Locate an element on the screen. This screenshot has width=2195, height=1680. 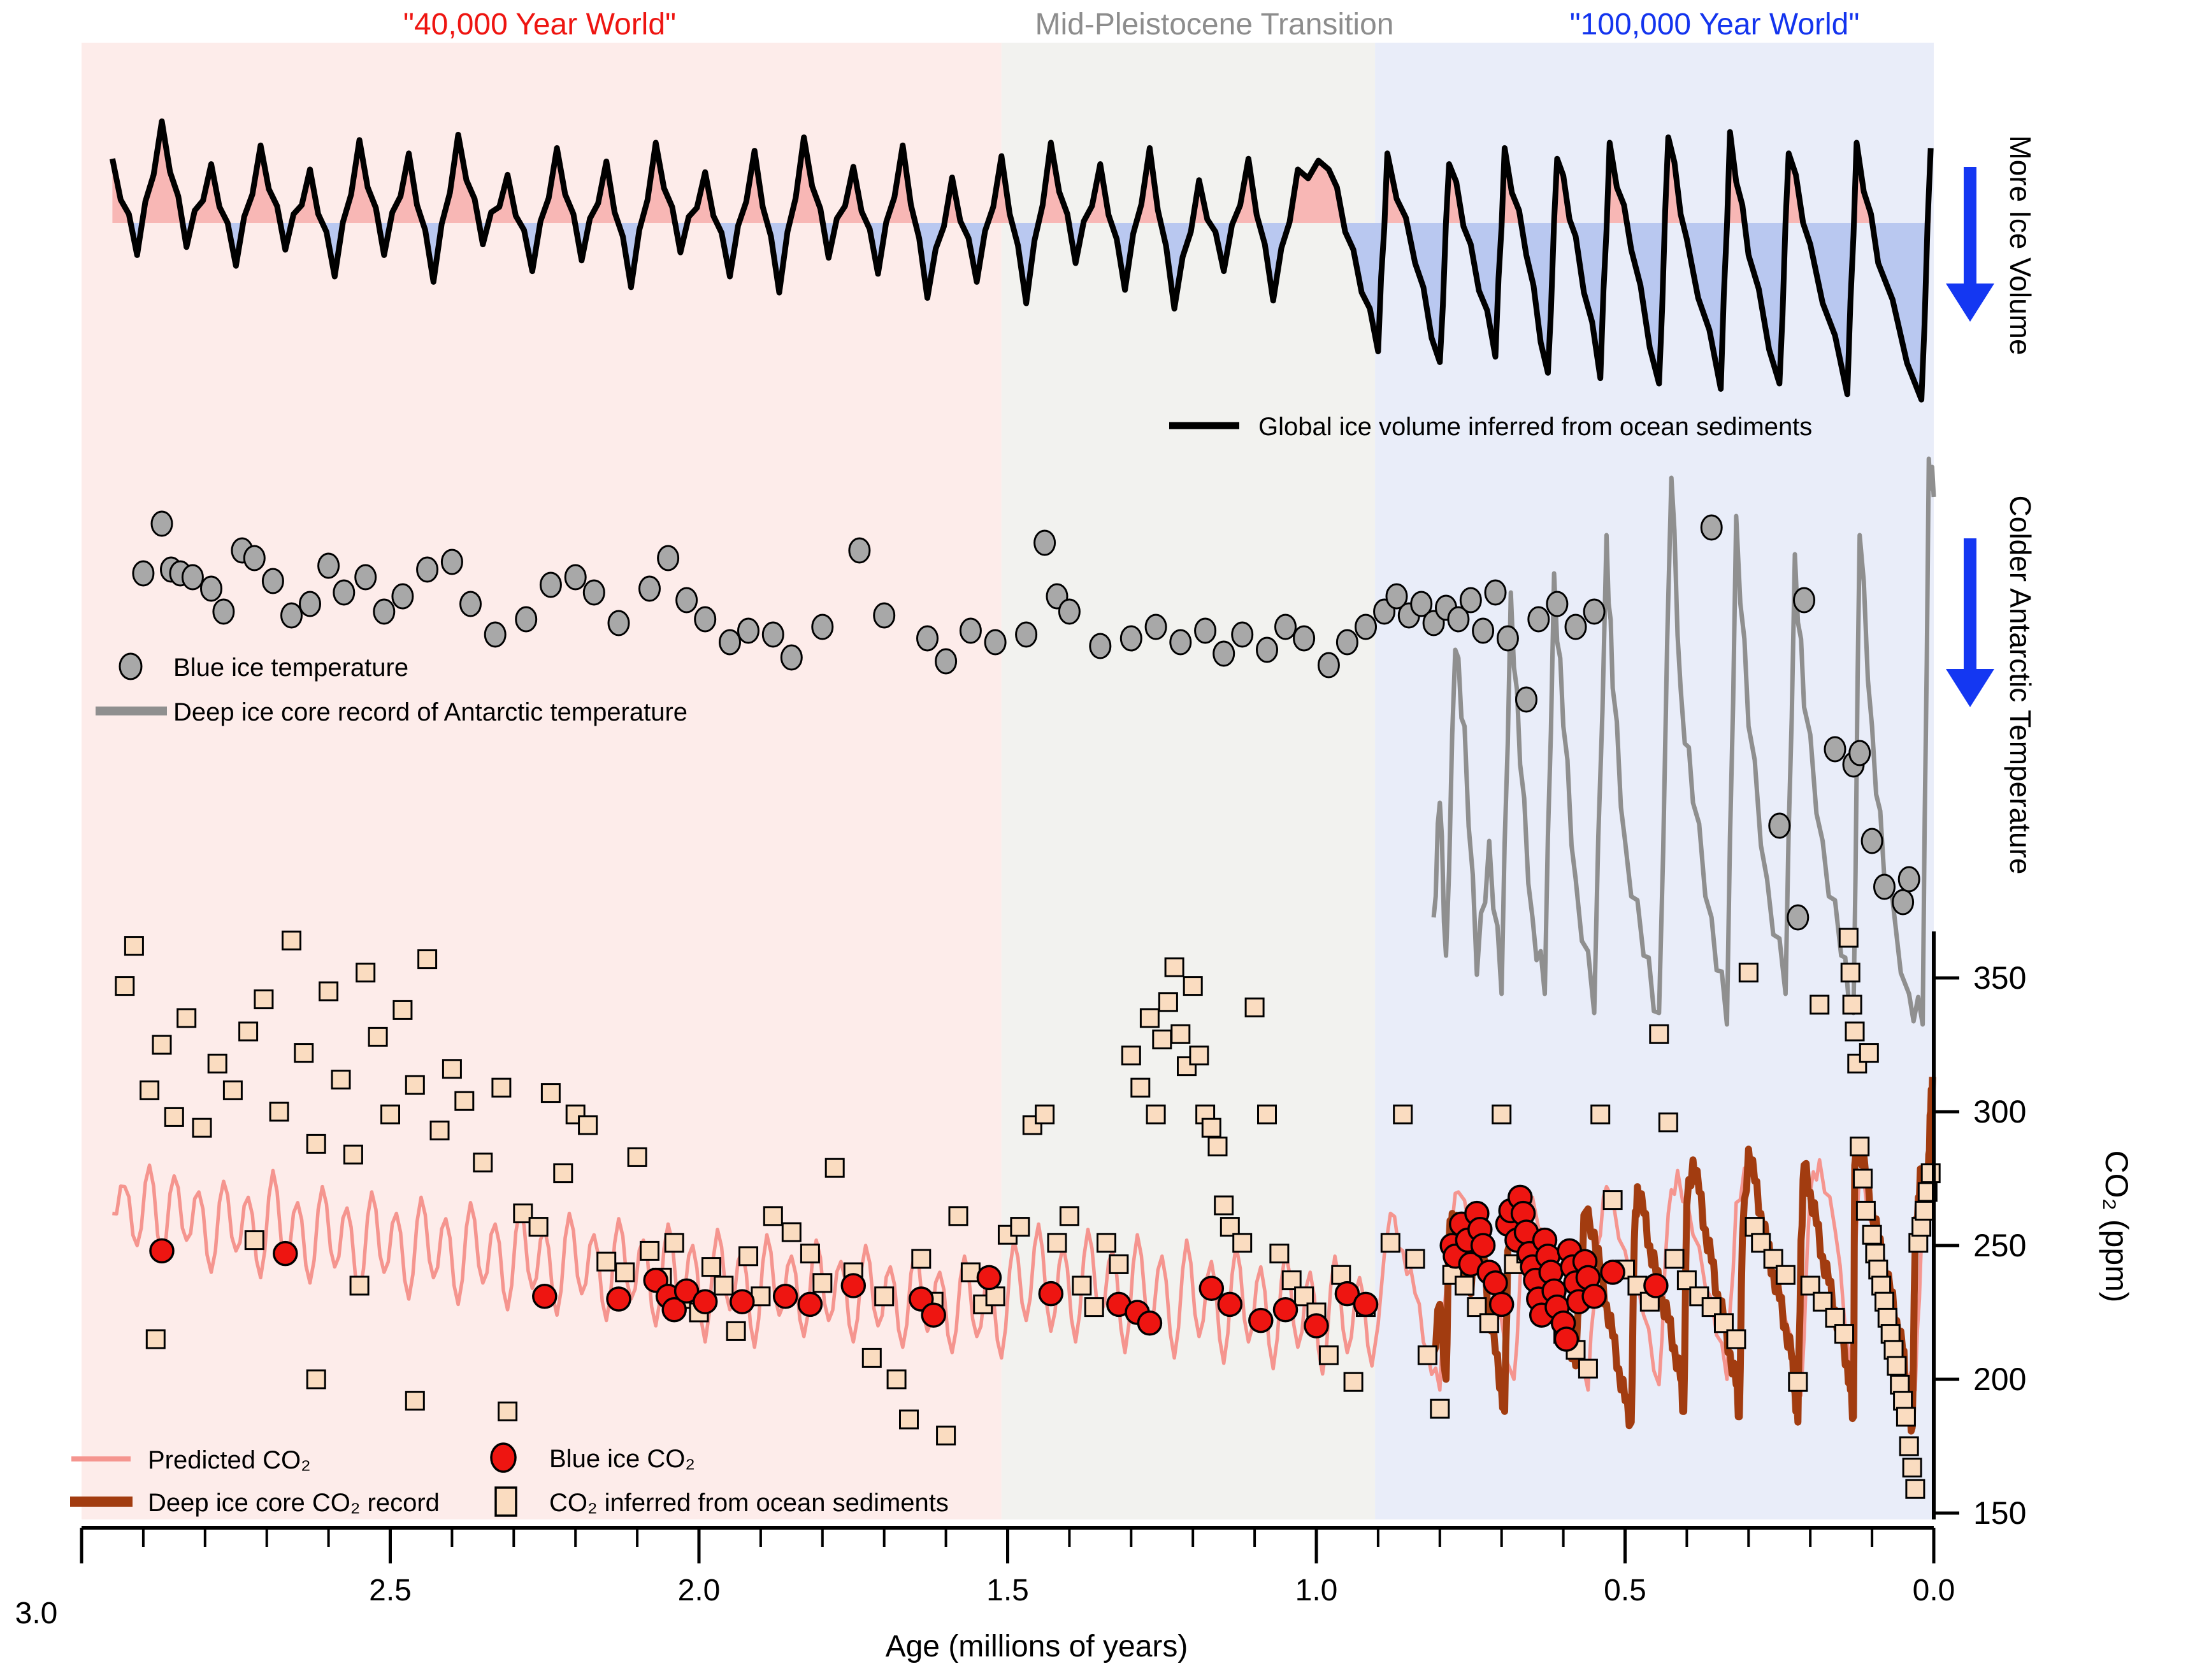
title-100k-world: "100,000 Year World" is located at coordinates (1715, 24).